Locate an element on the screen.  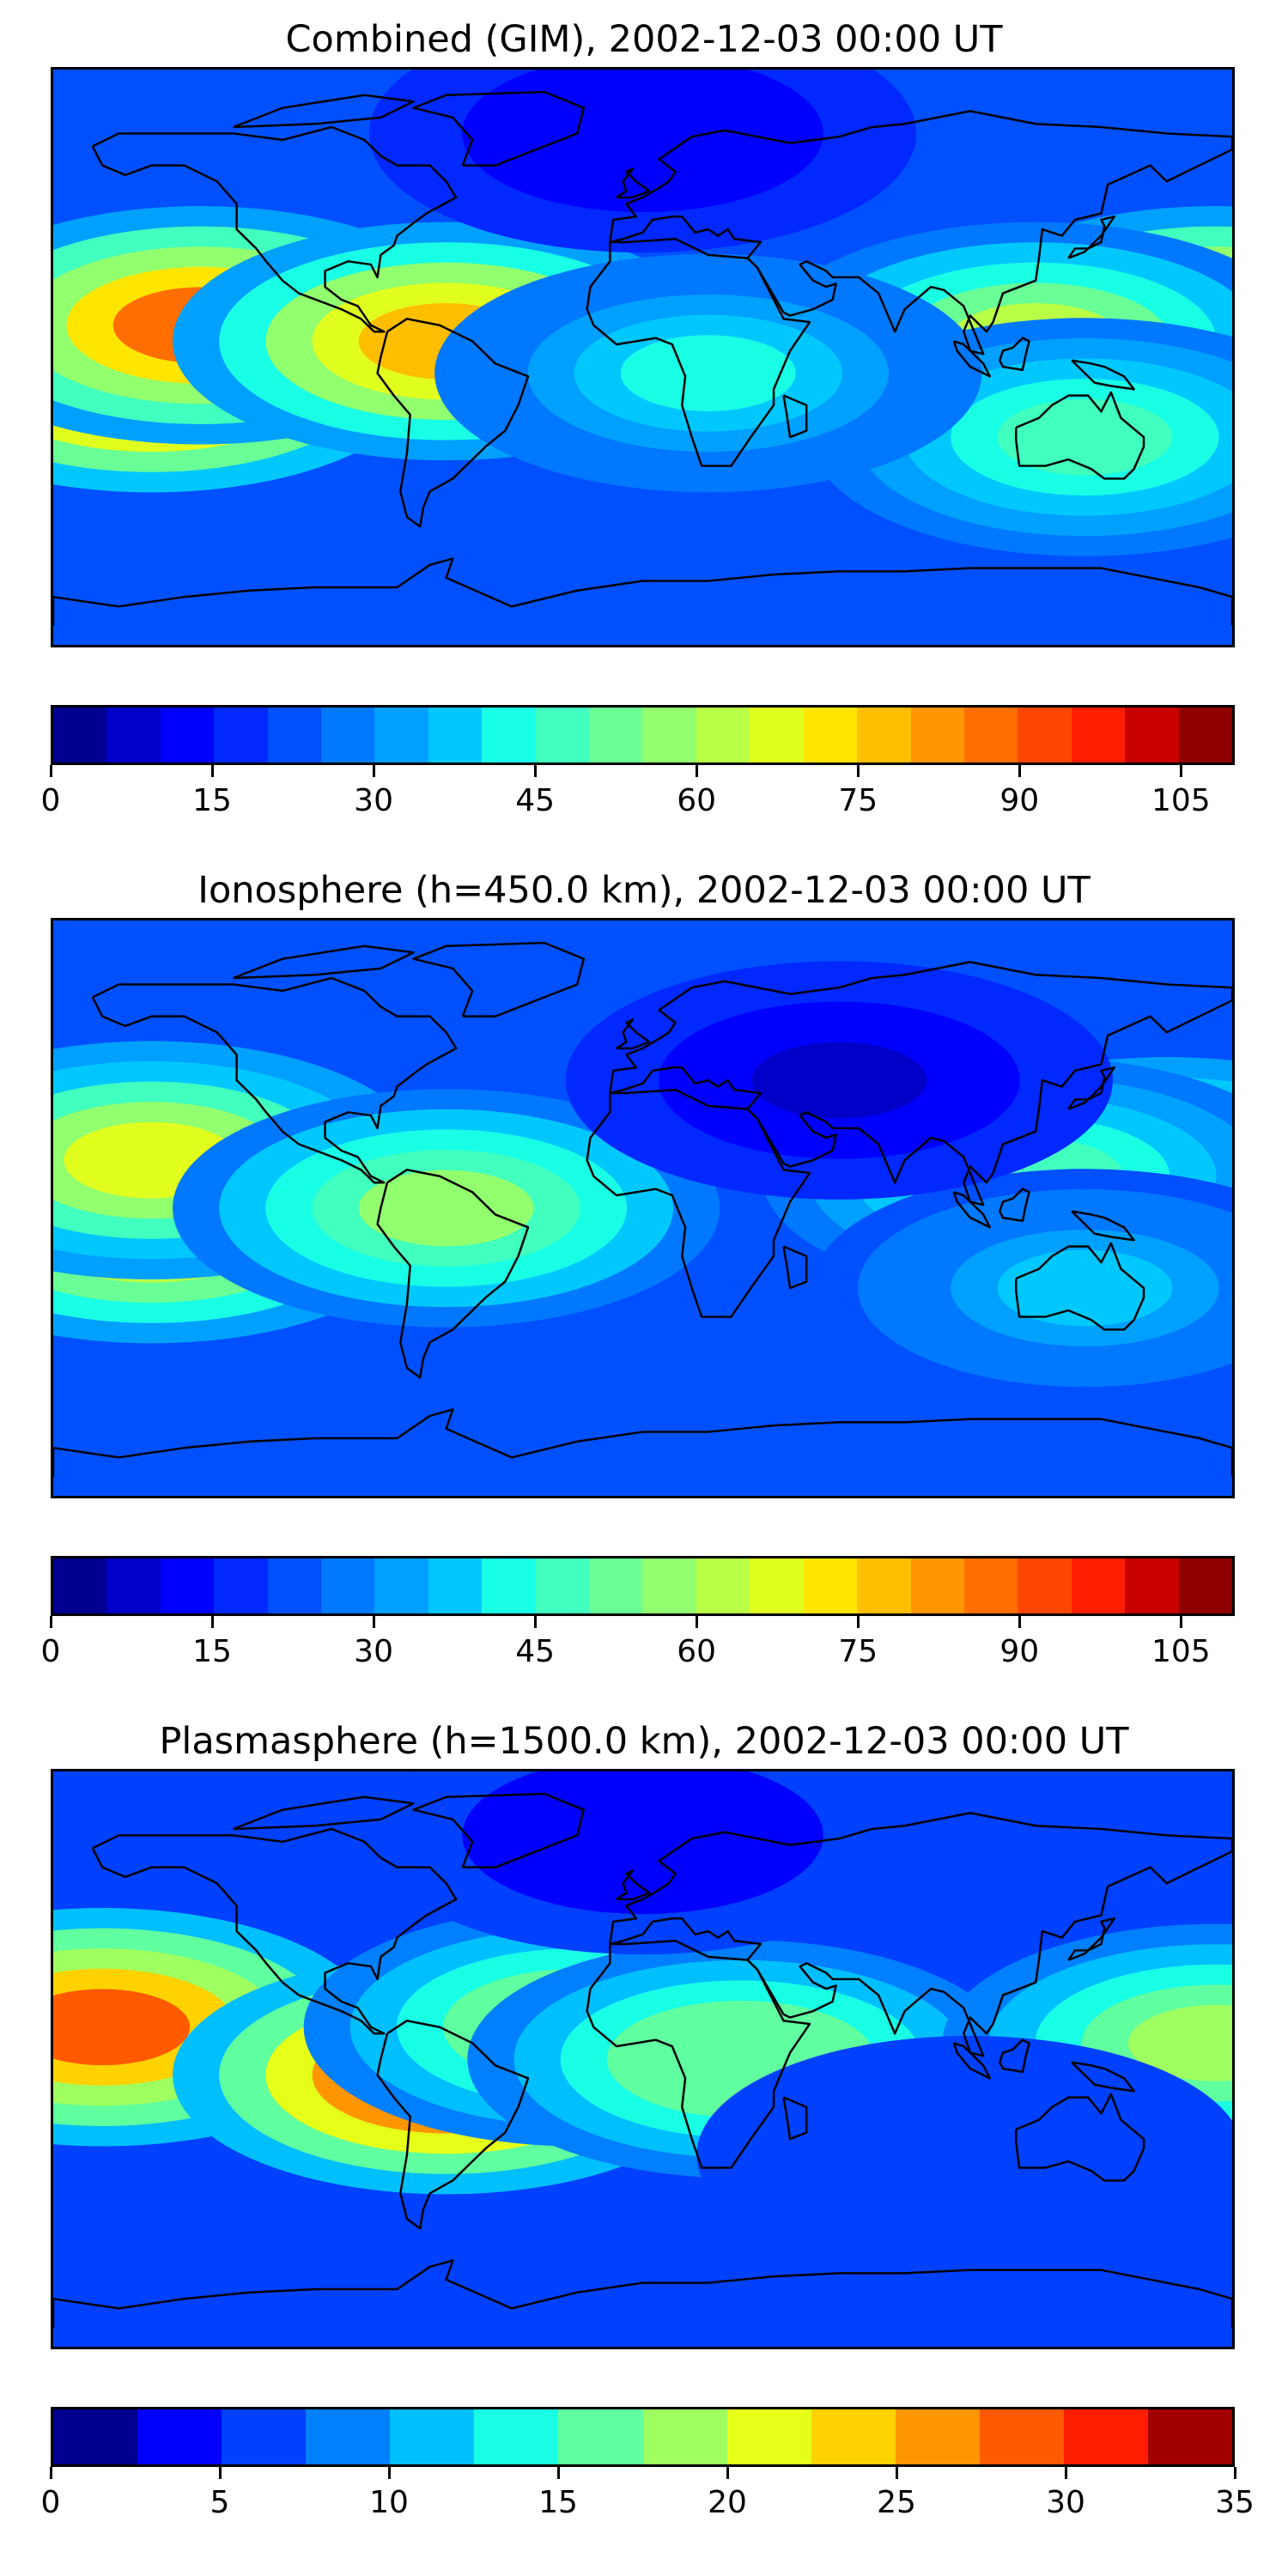
colorbar-ticks: 0 5 10 15 20 25 30 35 is located at coordinates (648, 2493).